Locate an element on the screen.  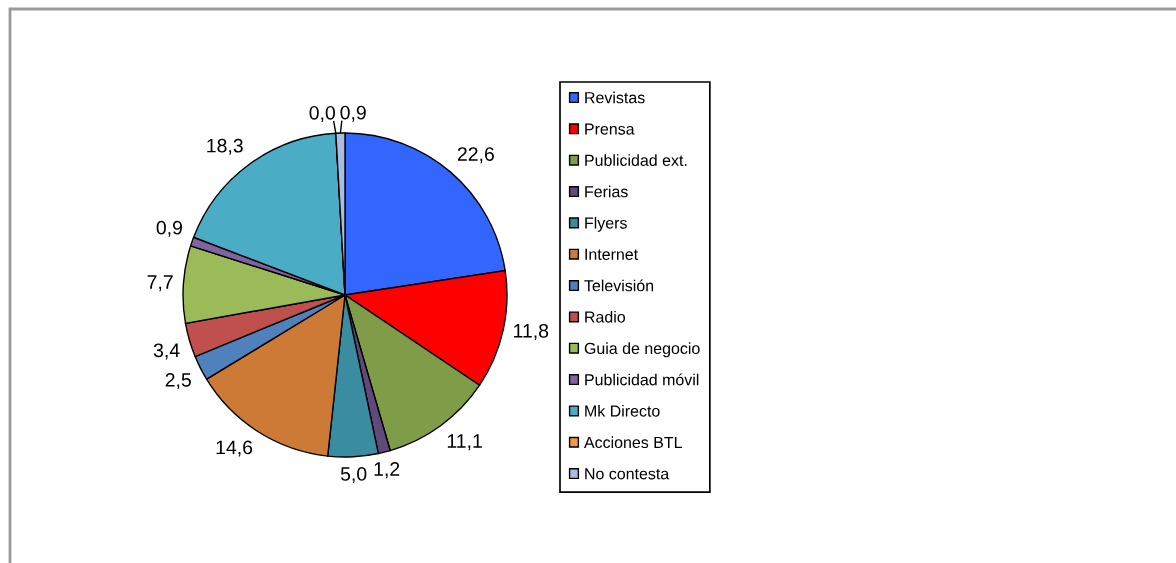
legend-label: Prensa is located at coordinates (610, 129).